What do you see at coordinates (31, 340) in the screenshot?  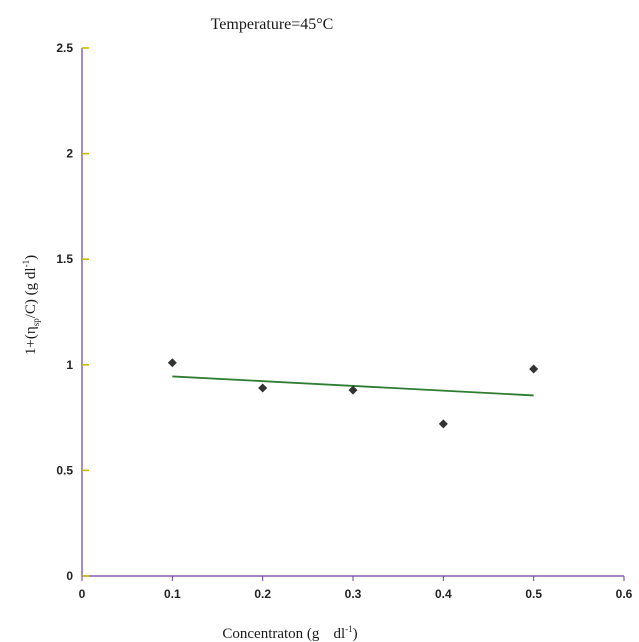 I see `y-axis-label-prefix: 1+(η` at bounding box center [31, 340].